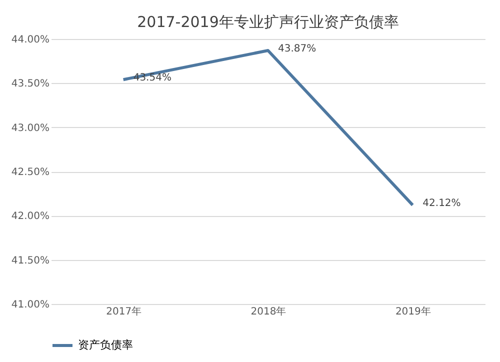 The width and height of the screenshot is (500, 362). I want to click on legend-label: 资产负债率, so click(105, 345).